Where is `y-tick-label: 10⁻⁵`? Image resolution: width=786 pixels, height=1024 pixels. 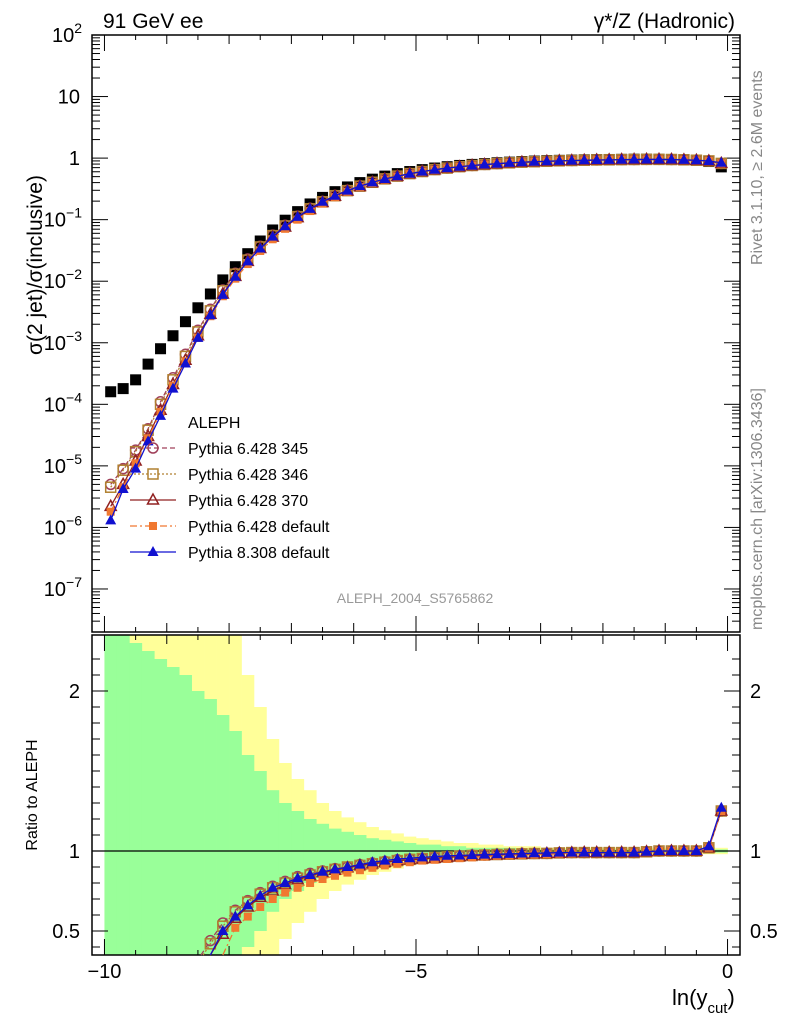 y-tick-label: 10⁻⁵ is located at coordinates (63, 464).